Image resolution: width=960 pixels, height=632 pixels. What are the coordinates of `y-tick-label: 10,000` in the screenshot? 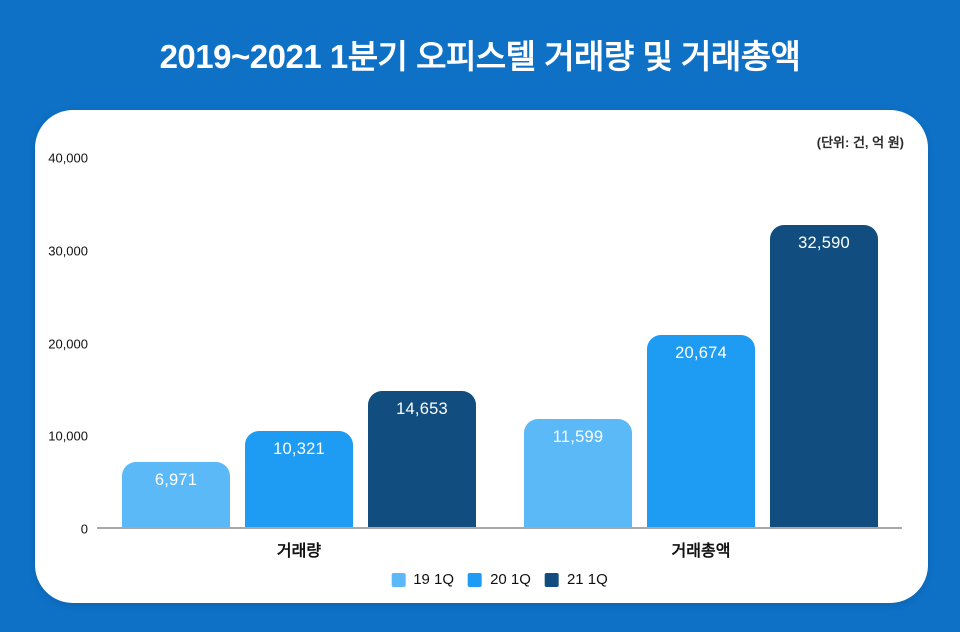 It's located at (68, 436).